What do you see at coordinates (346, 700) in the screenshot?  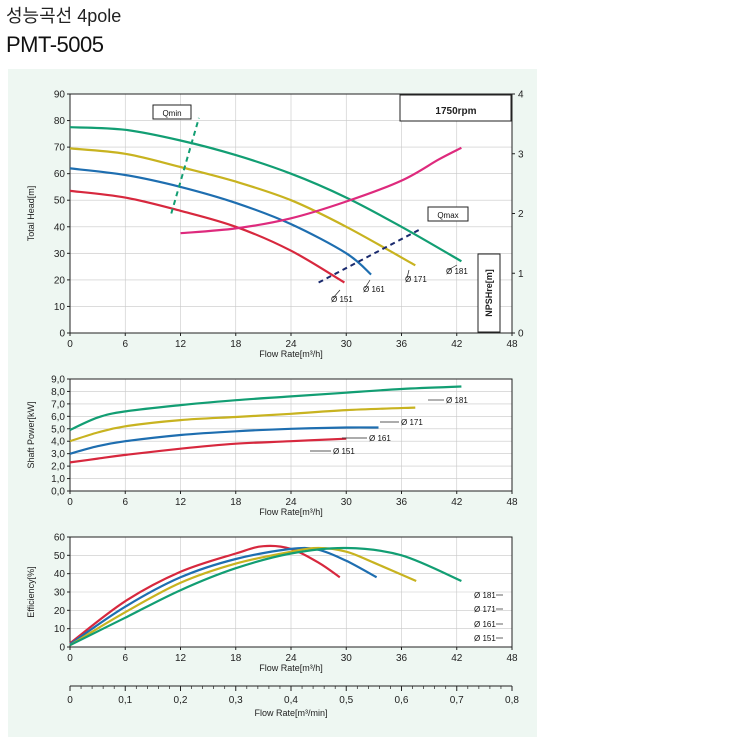 I see `x2-tick-label: 0,5` at bounding box center [346, 700].